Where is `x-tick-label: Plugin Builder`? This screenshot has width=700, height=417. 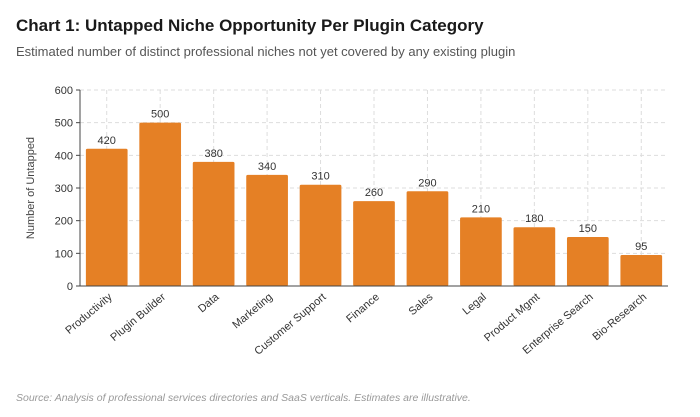
x-tick-label: Plugin Builder is located at coordinates (138, 317).